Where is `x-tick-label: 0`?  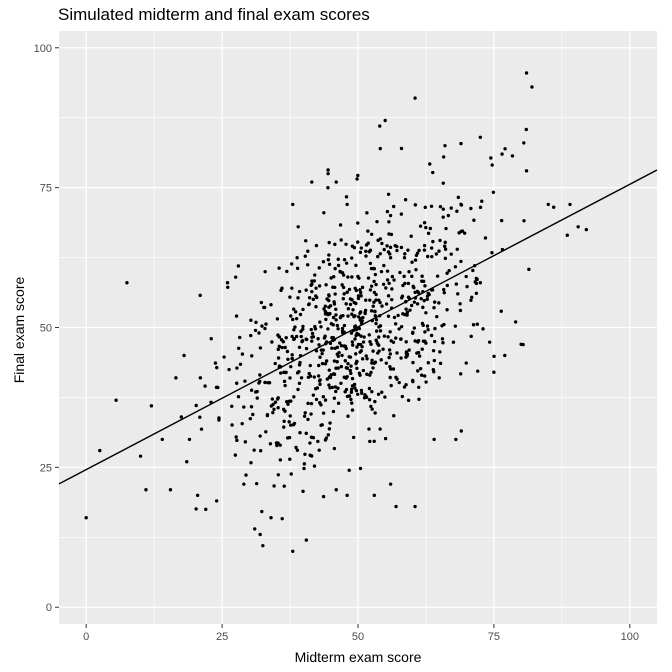
x-tick-label: 0 is located at coordinates (86, 637).